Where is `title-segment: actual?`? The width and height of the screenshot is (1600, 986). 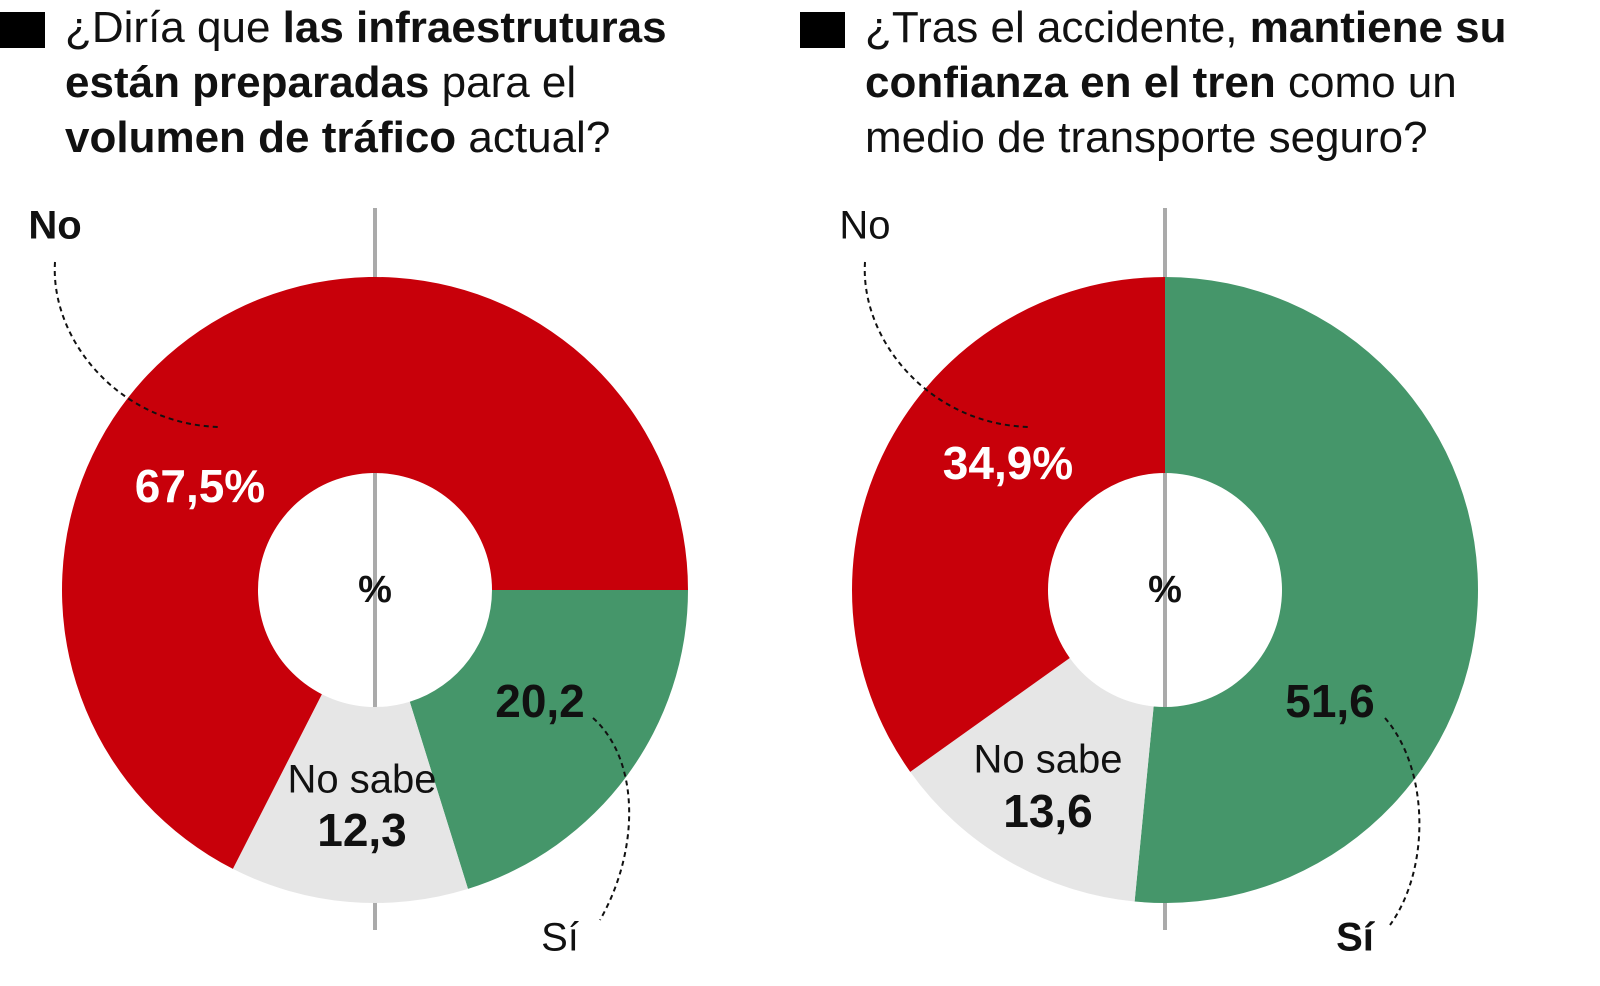 title-segment: actual? is located at coordinates (533, 137).